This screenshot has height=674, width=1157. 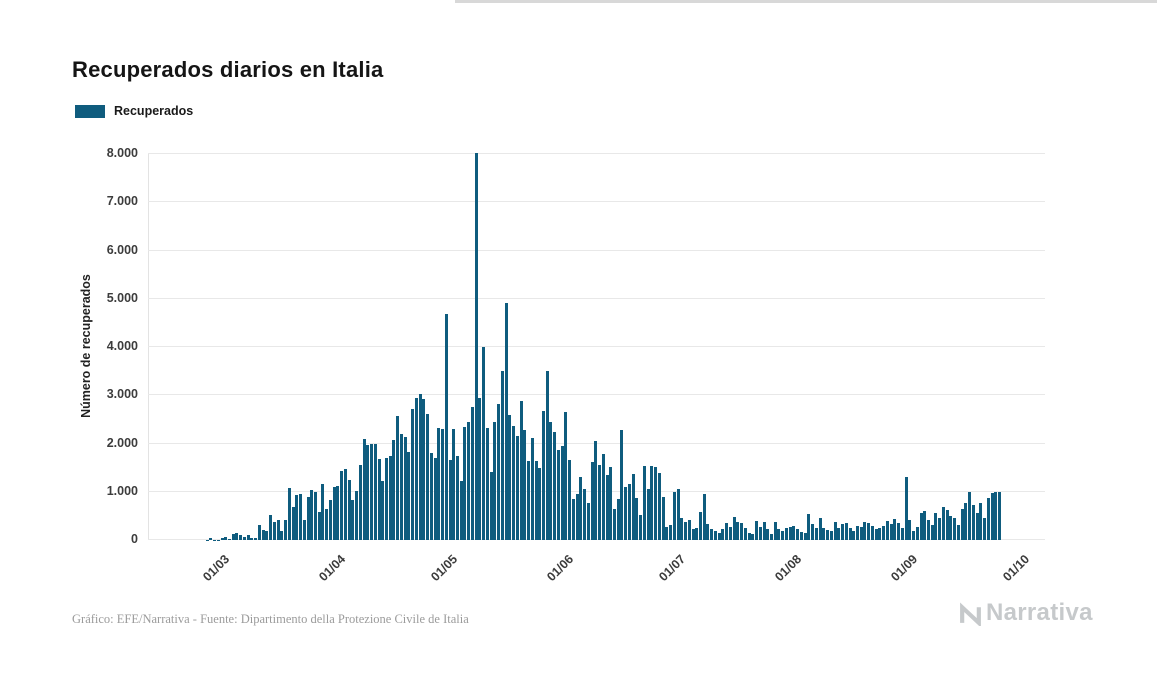 What do you see at coordinates (154, 111) in the screenshot?
I see `legend-label: Recuperados` at bounding box center [154, 111].